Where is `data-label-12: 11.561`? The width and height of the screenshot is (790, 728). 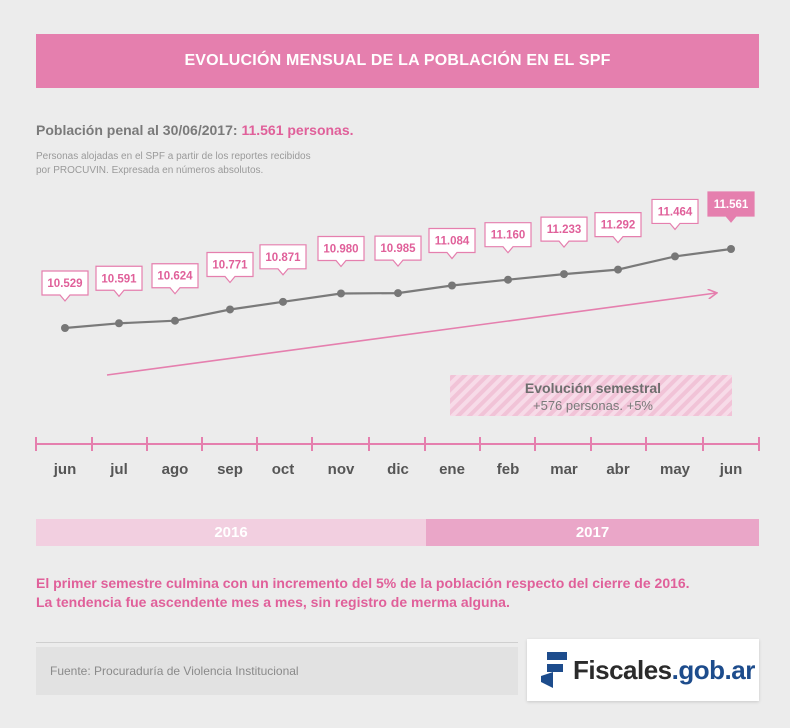
data-label-12: 11.561 is located at coordinates (731, 207).